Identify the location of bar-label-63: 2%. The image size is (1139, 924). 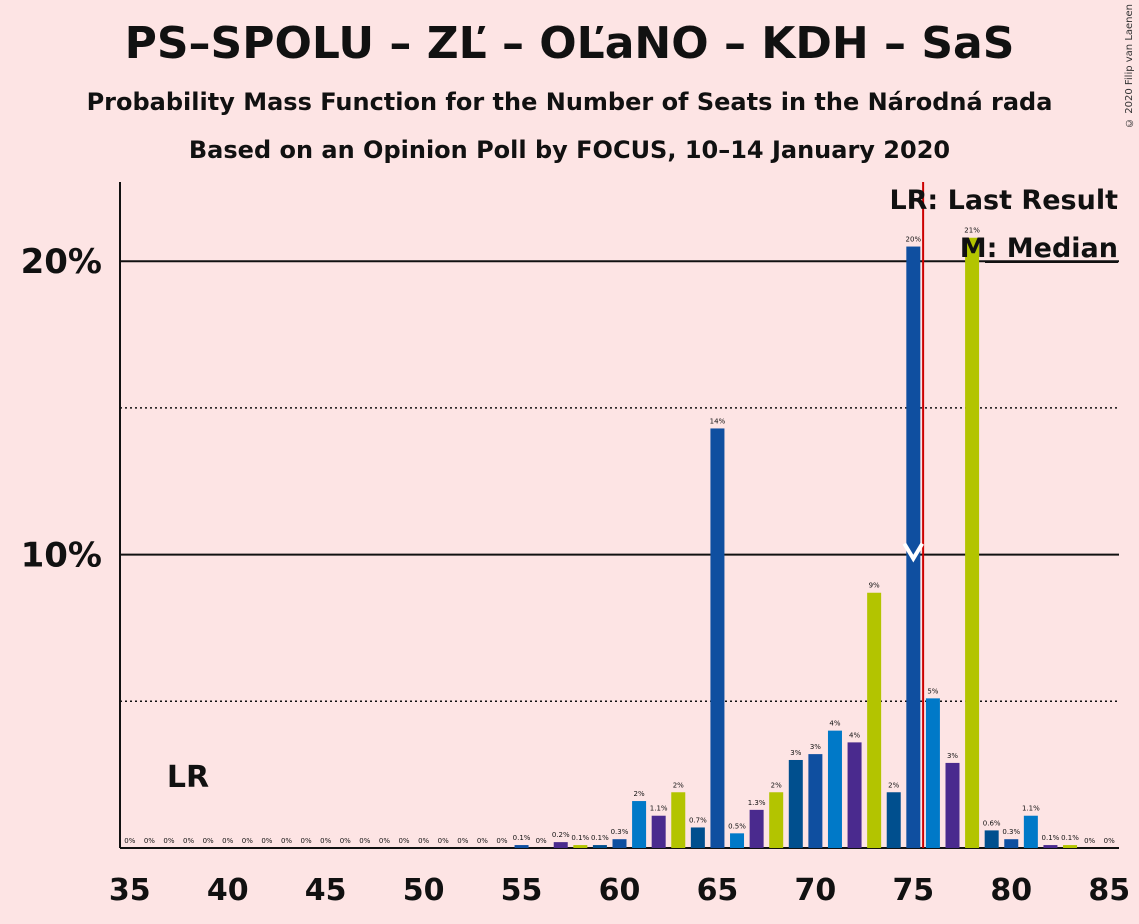
(678, 785).